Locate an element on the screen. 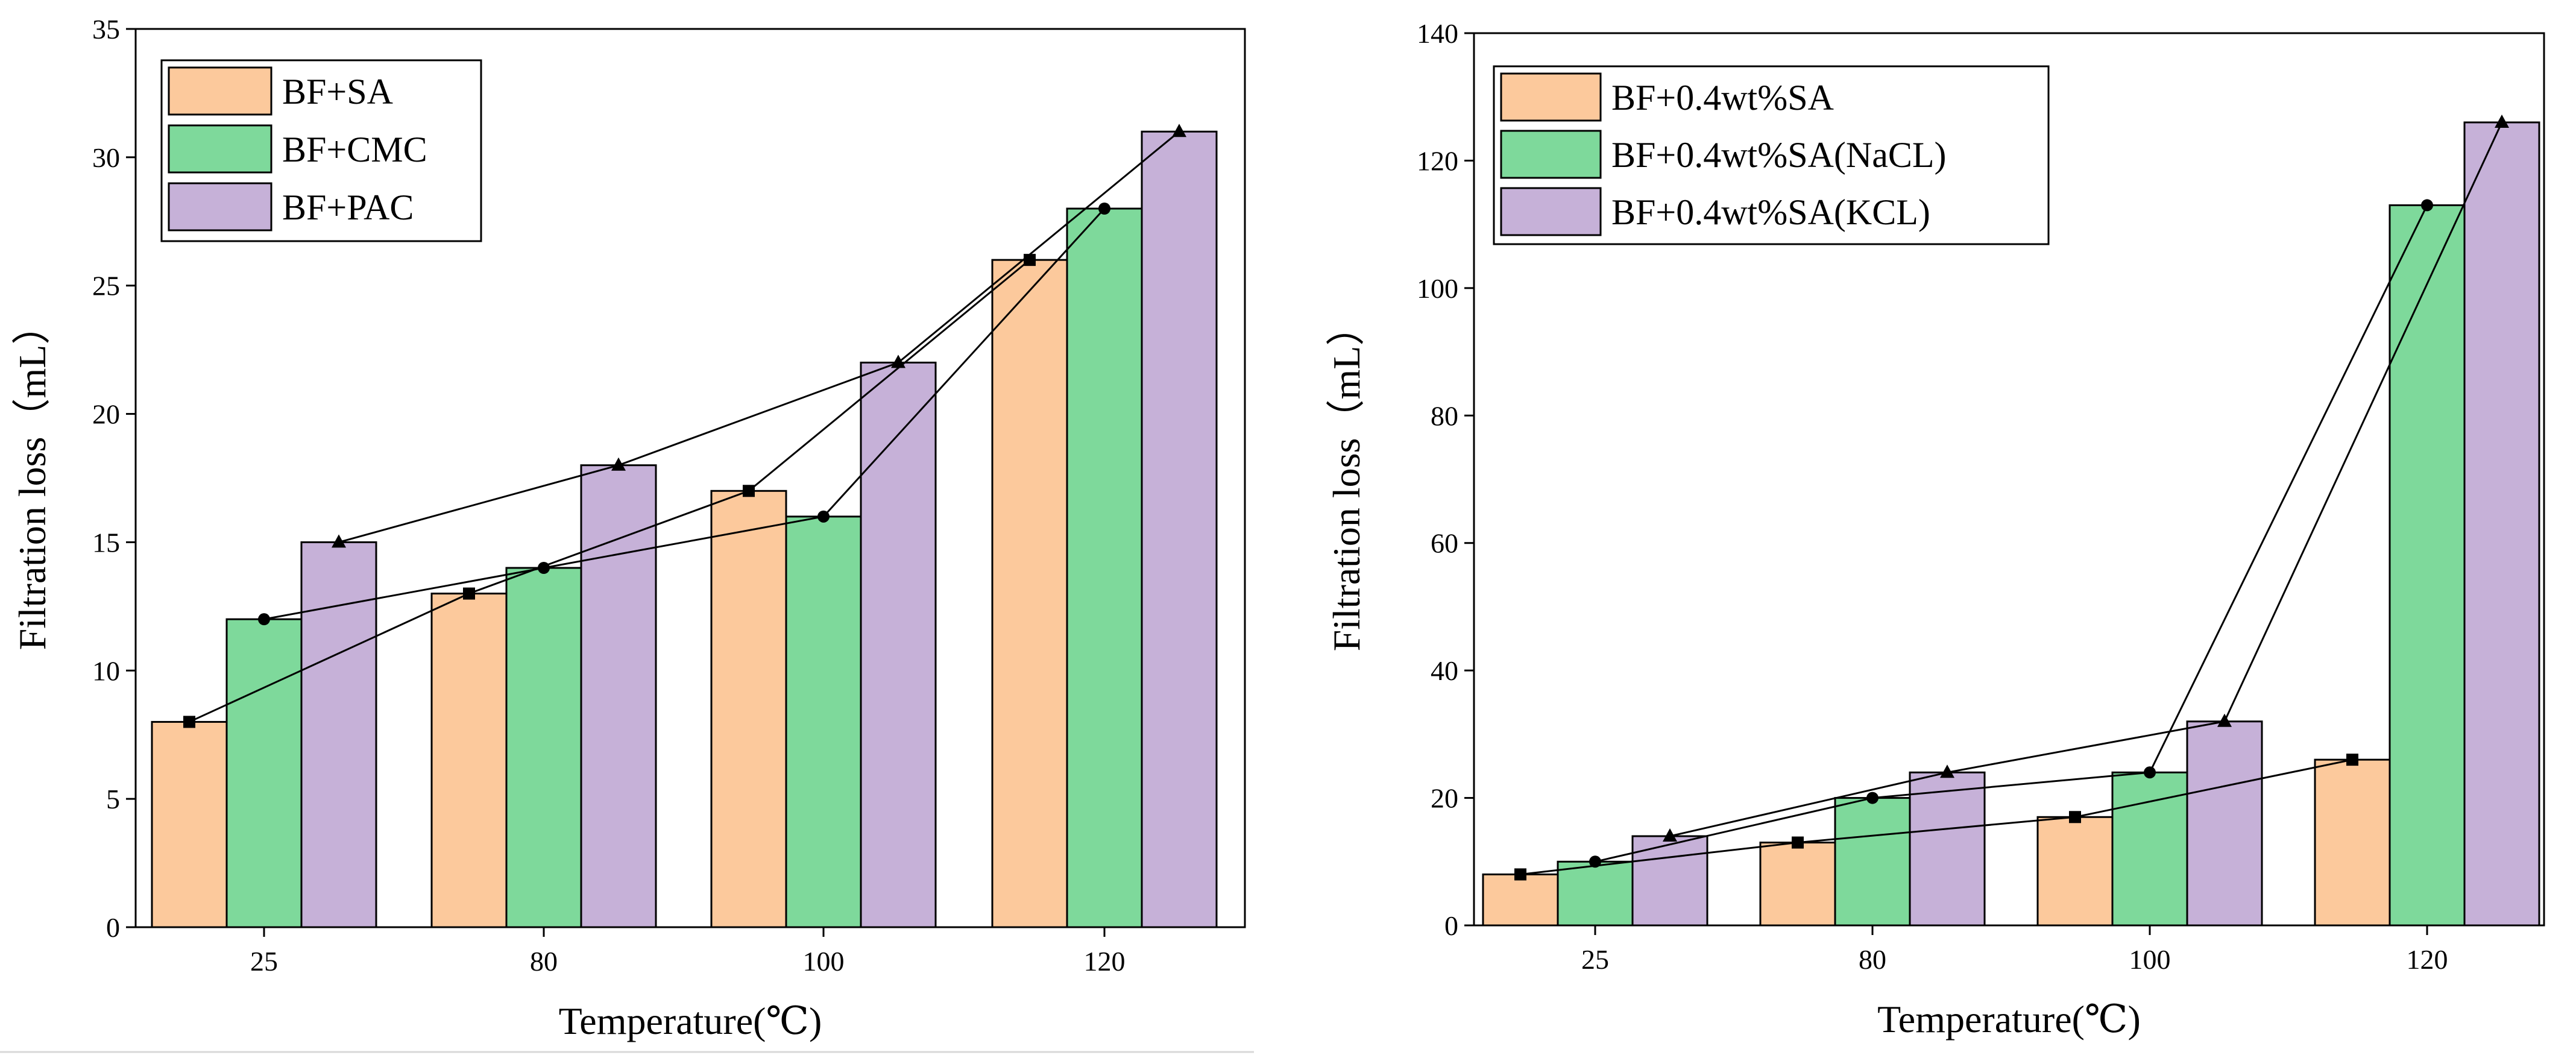 Image resolution: width=2576 pixels, height=1055 pixels. y-axis: 0 5 10 15 20 25 30 35 is located at coordinates (114, 478).